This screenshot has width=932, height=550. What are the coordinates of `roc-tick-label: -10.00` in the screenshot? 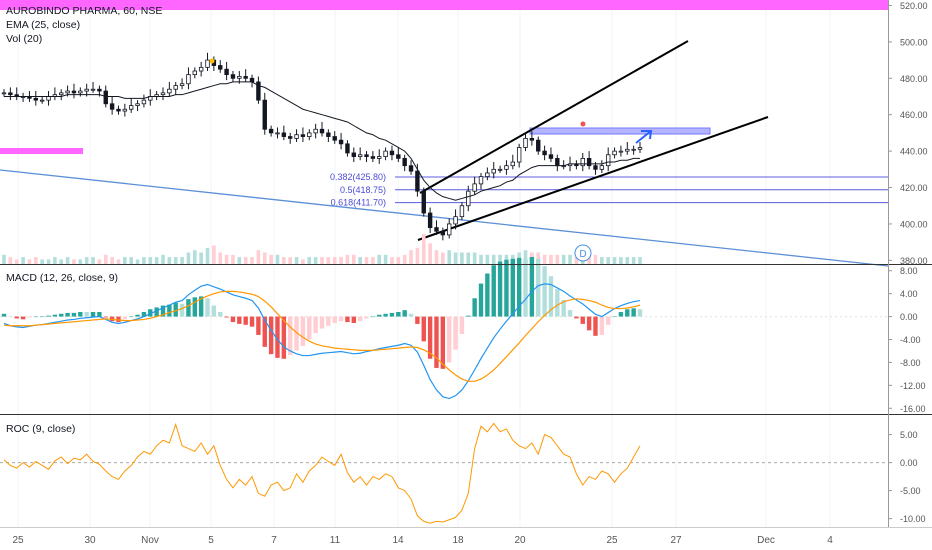 It's located at (913, 519).